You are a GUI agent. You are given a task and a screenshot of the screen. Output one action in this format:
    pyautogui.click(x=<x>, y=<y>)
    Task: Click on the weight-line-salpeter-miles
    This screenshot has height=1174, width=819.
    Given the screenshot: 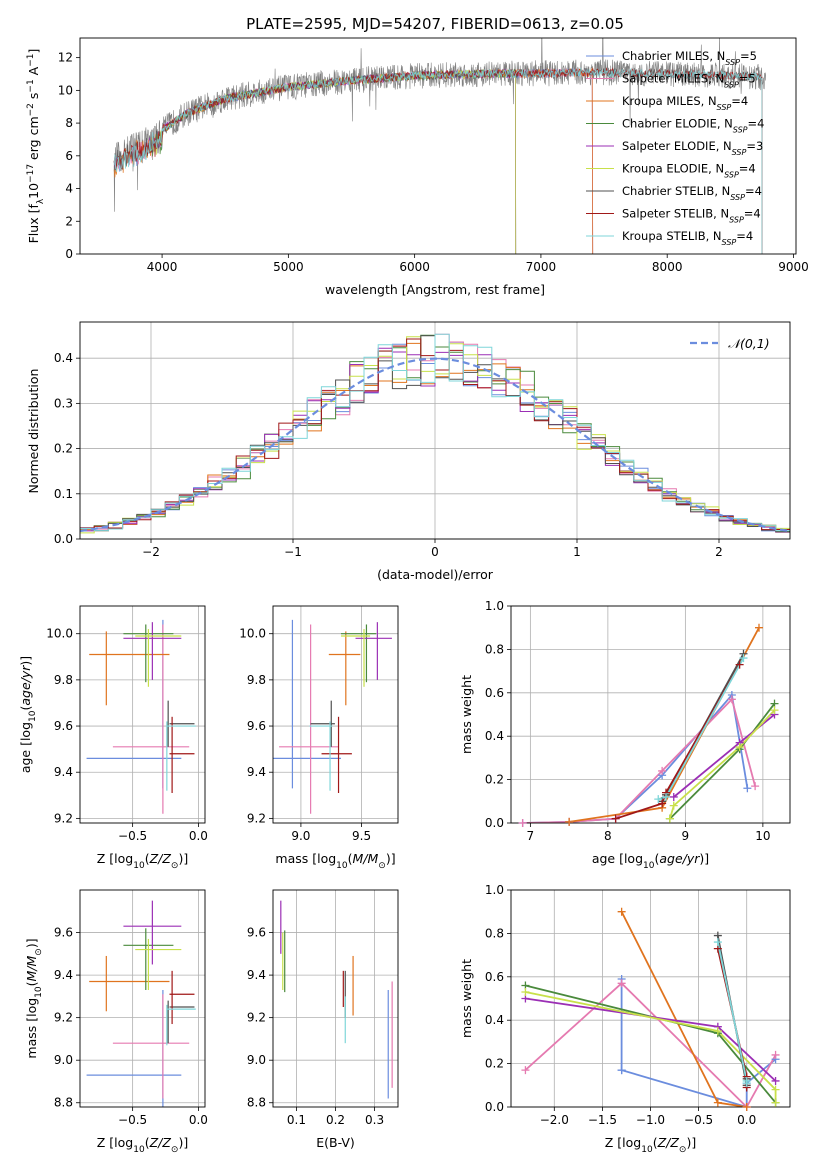 What is the action you would take?
    pyautogui.click(x=650, y=1044)
    